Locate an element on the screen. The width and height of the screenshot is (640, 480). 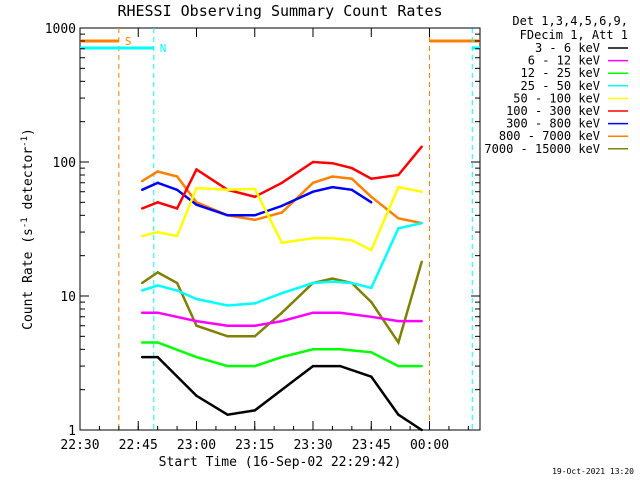
x-tick-label: 23:45 is located at coordinates (371, 445).